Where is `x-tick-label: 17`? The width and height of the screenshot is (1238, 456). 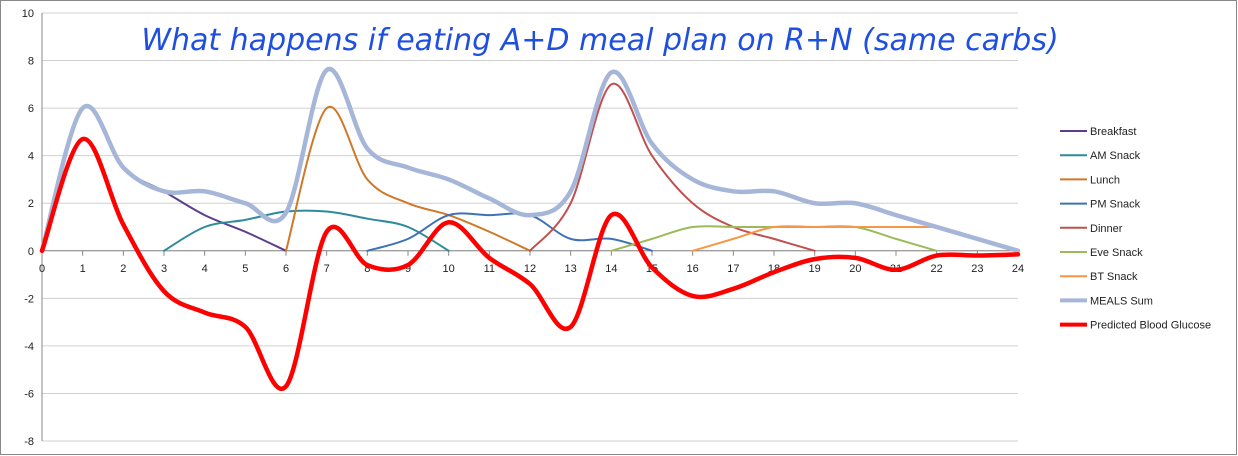
x-tick-label: 17 is located at coordinates (733, 269).